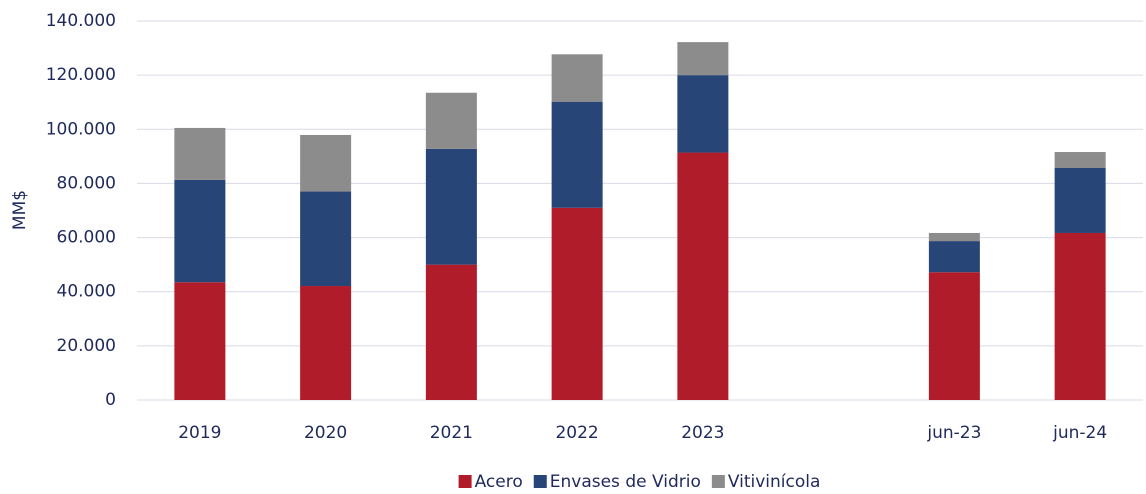  Describe the element at coordinates (110, 400) in the screenshot. I see `y-tick-label: 0` at that location.